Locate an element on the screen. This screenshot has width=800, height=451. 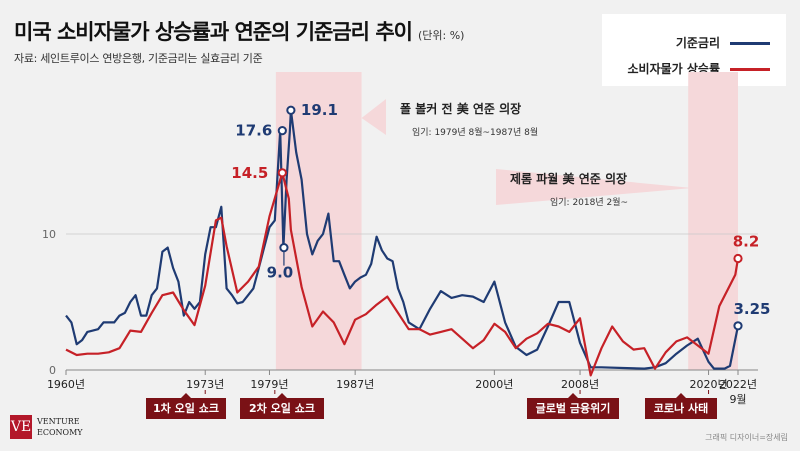
logo-line2: ECONOMY is located at coordinates (60, 432).